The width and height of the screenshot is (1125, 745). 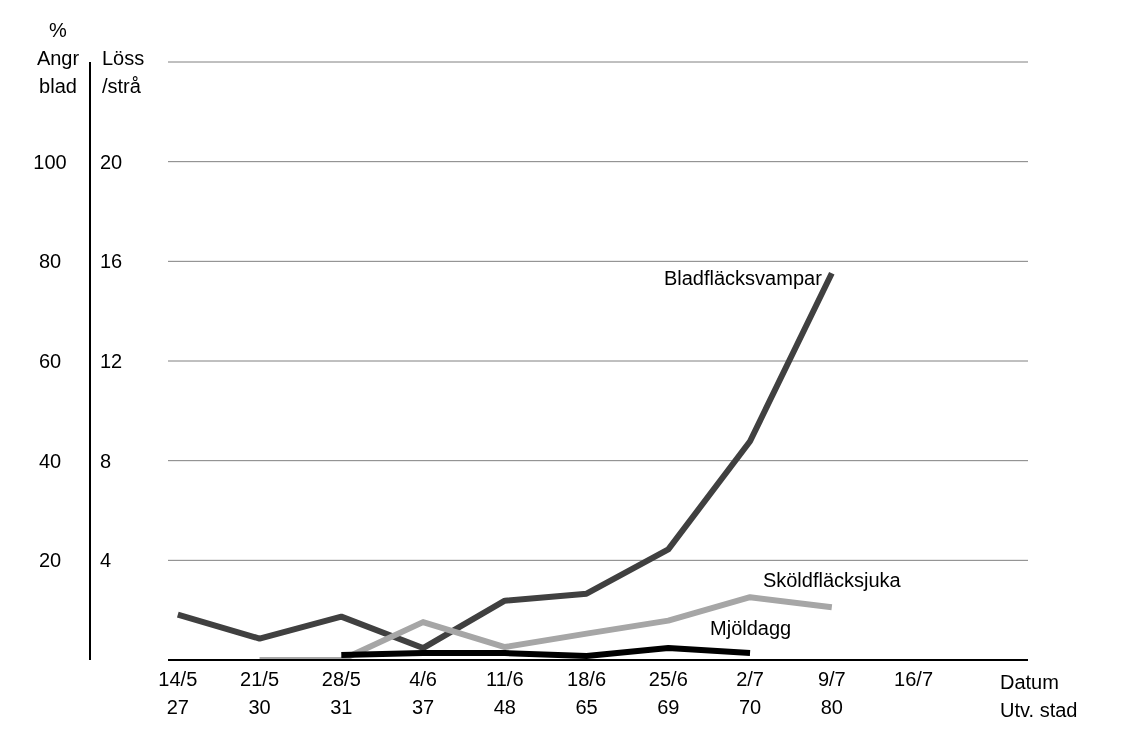 I want to click on x-tick-label: 9/7 80, so click(x=831, y=693).